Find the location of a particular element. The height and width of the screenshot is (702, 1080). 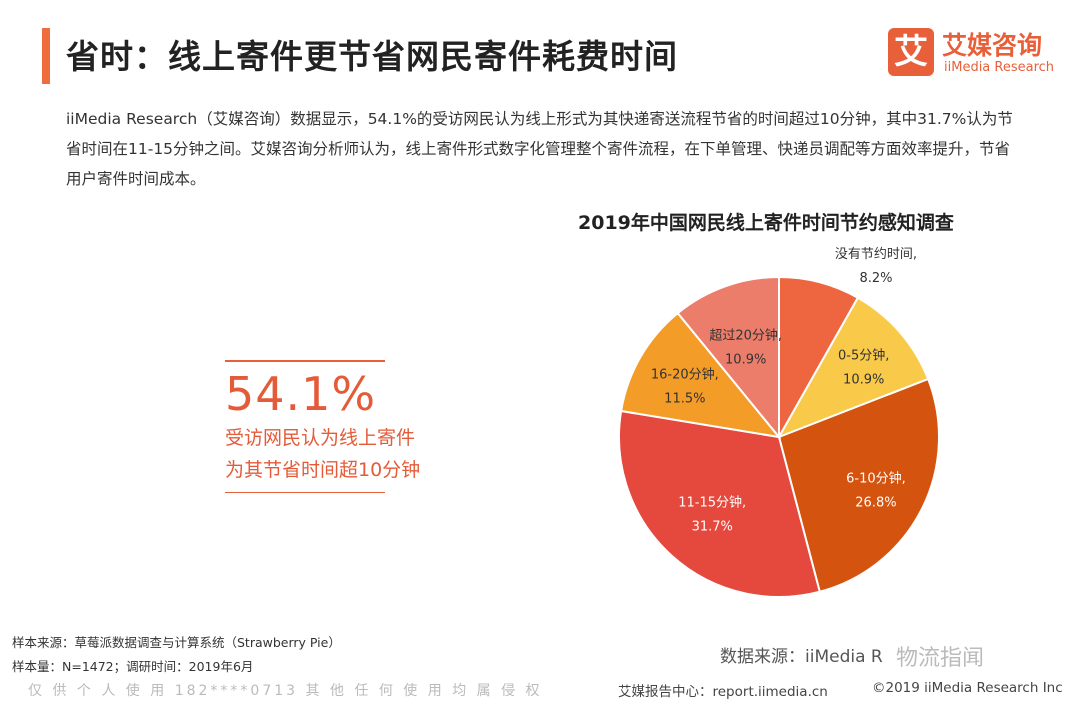

chart-title: 2019年中国网民线上寄件时间节约感知调查 is located at coordinates (766, 223).